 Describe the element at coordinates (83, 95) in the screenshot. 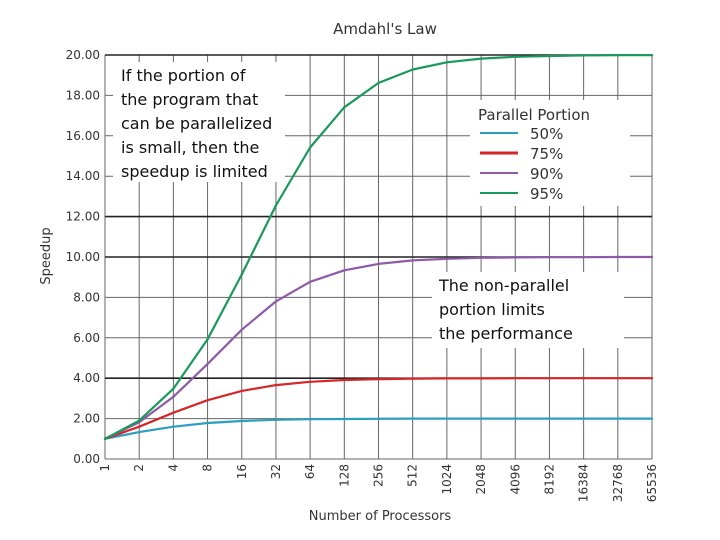

I see `y-tick-label: 18.00` at that location.